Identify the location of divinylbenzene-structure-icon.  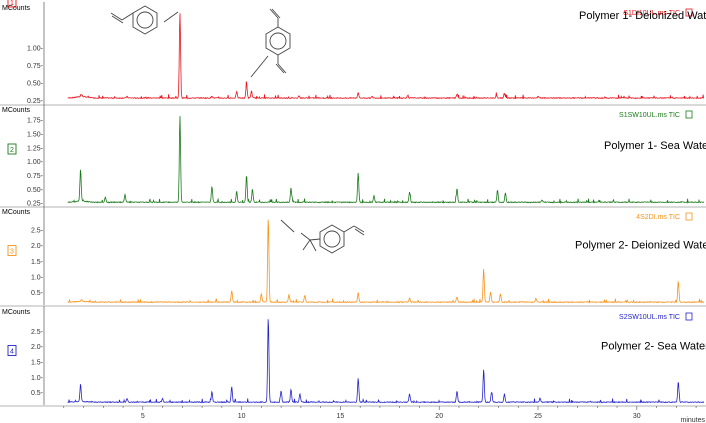
(270, 43).